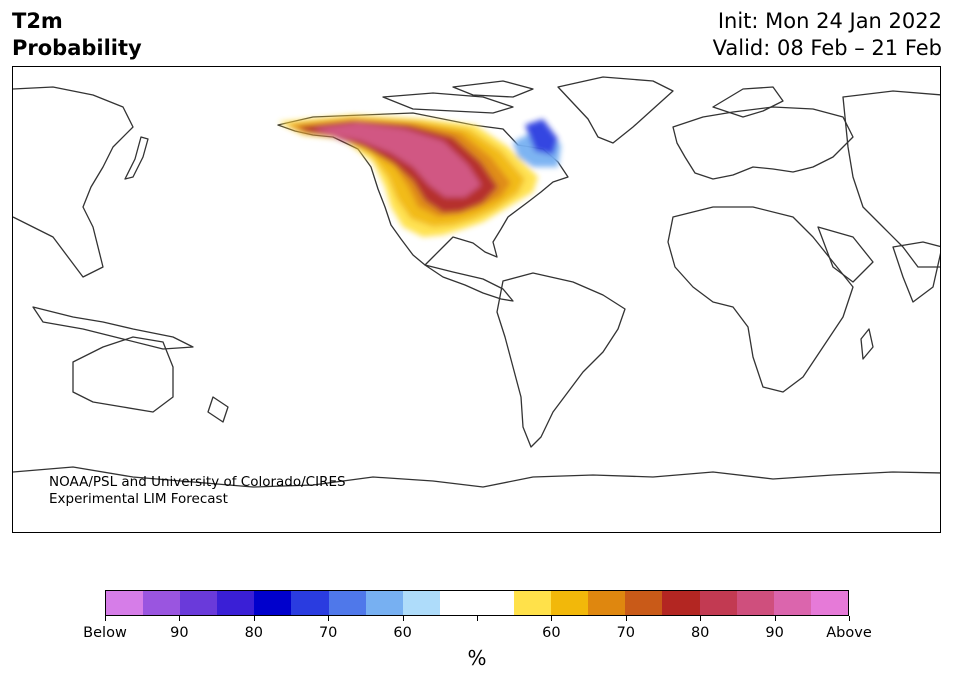 Image resolution: width=954 pixels, height=683 pixels. I want to click on australia-outline, so click(123, 374).